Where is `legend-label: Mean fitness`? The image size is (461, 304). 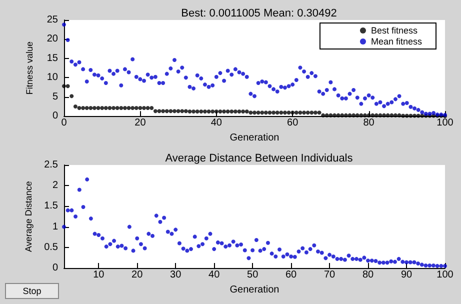
legend-label: Mean fitness is located at coordinates (396, 41).